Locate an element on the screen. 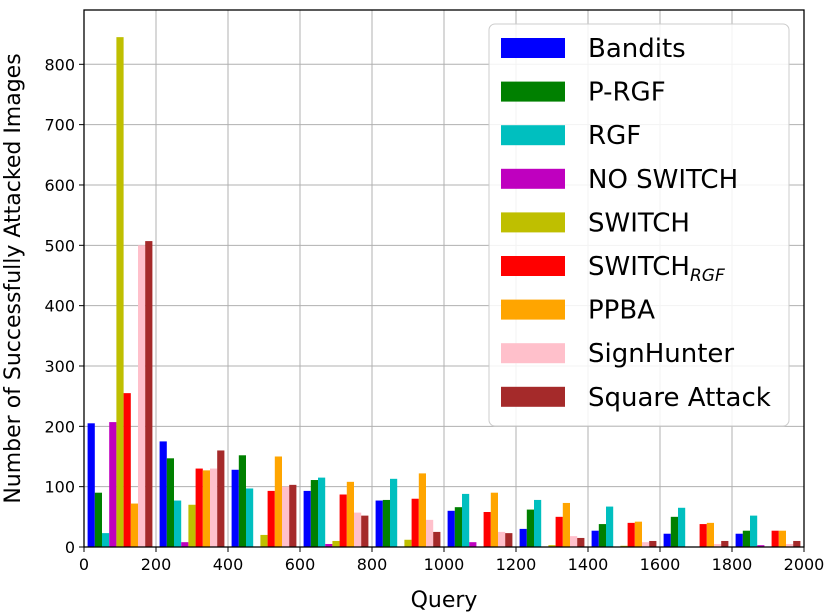 This screenshot has height=616, width=830. x-tick-label: 1200 is located at coordinates (516, 564).